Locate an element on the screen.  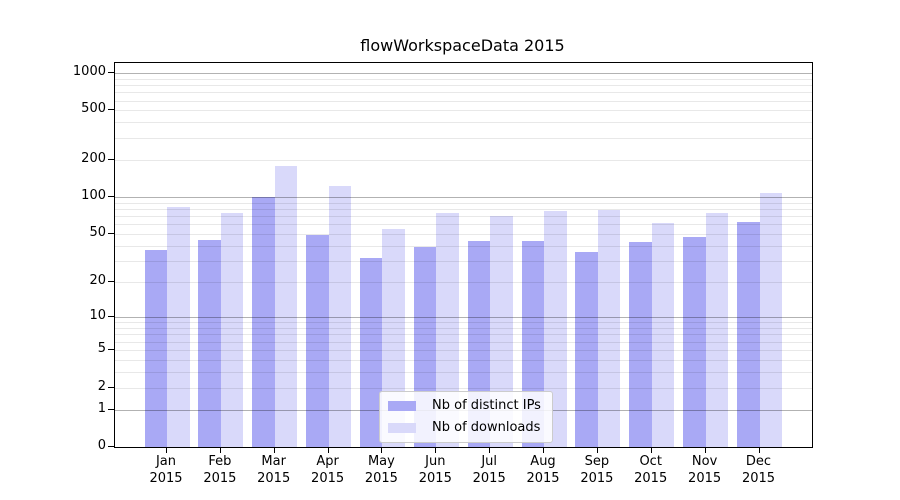
x-tick-month: Jan is located at coordinates (166, 461).